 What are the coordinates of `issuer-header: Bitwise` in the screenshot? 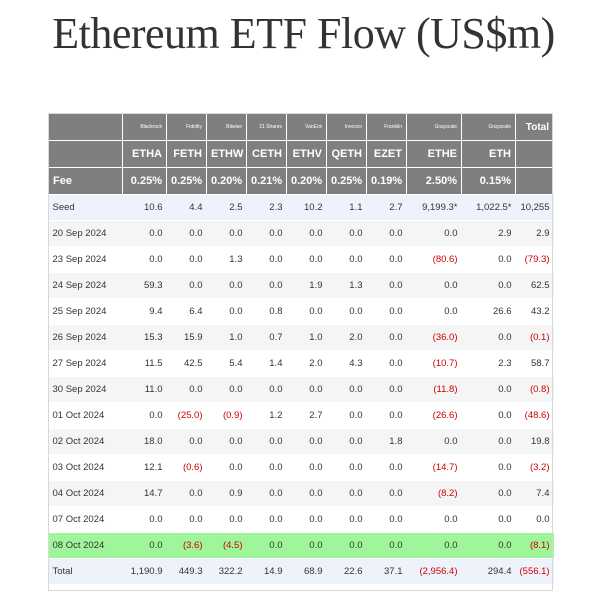 It's located at (226, 127).